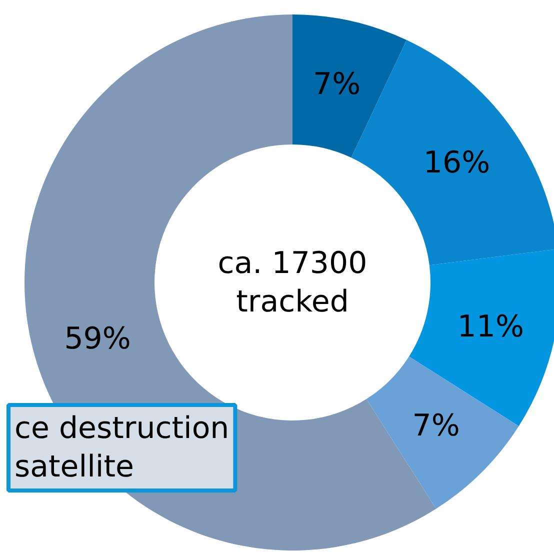 This screenshot has width=554, height=560. Describe the element at coordinates (456, 163) in the screenshot. I see `data-label: 16%` at that location.